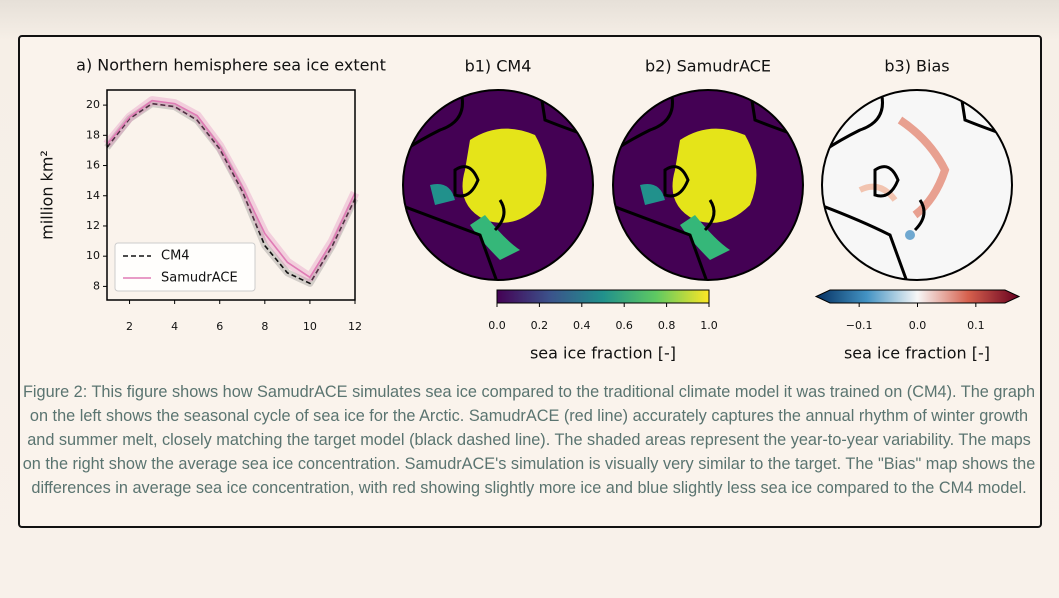 This screenshot has height=598, width=1059. I want to click on x-tick-label: 8, so click(264, 326).